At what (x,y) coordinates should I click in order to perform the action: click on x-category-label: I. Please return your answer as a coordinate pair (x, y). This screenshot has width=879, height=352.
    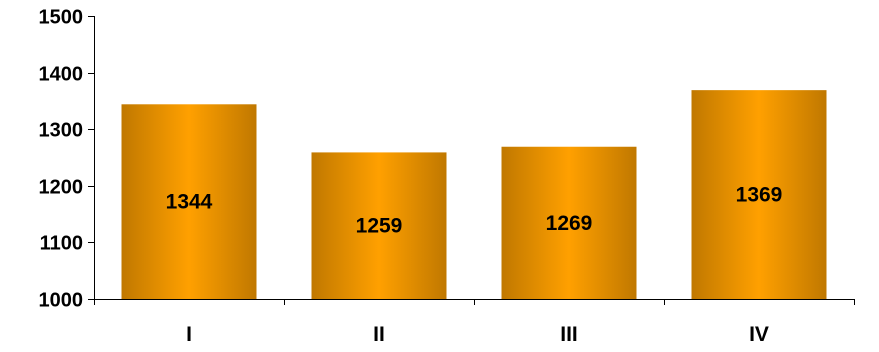
    Looking at the image, I should click on (189, 334).